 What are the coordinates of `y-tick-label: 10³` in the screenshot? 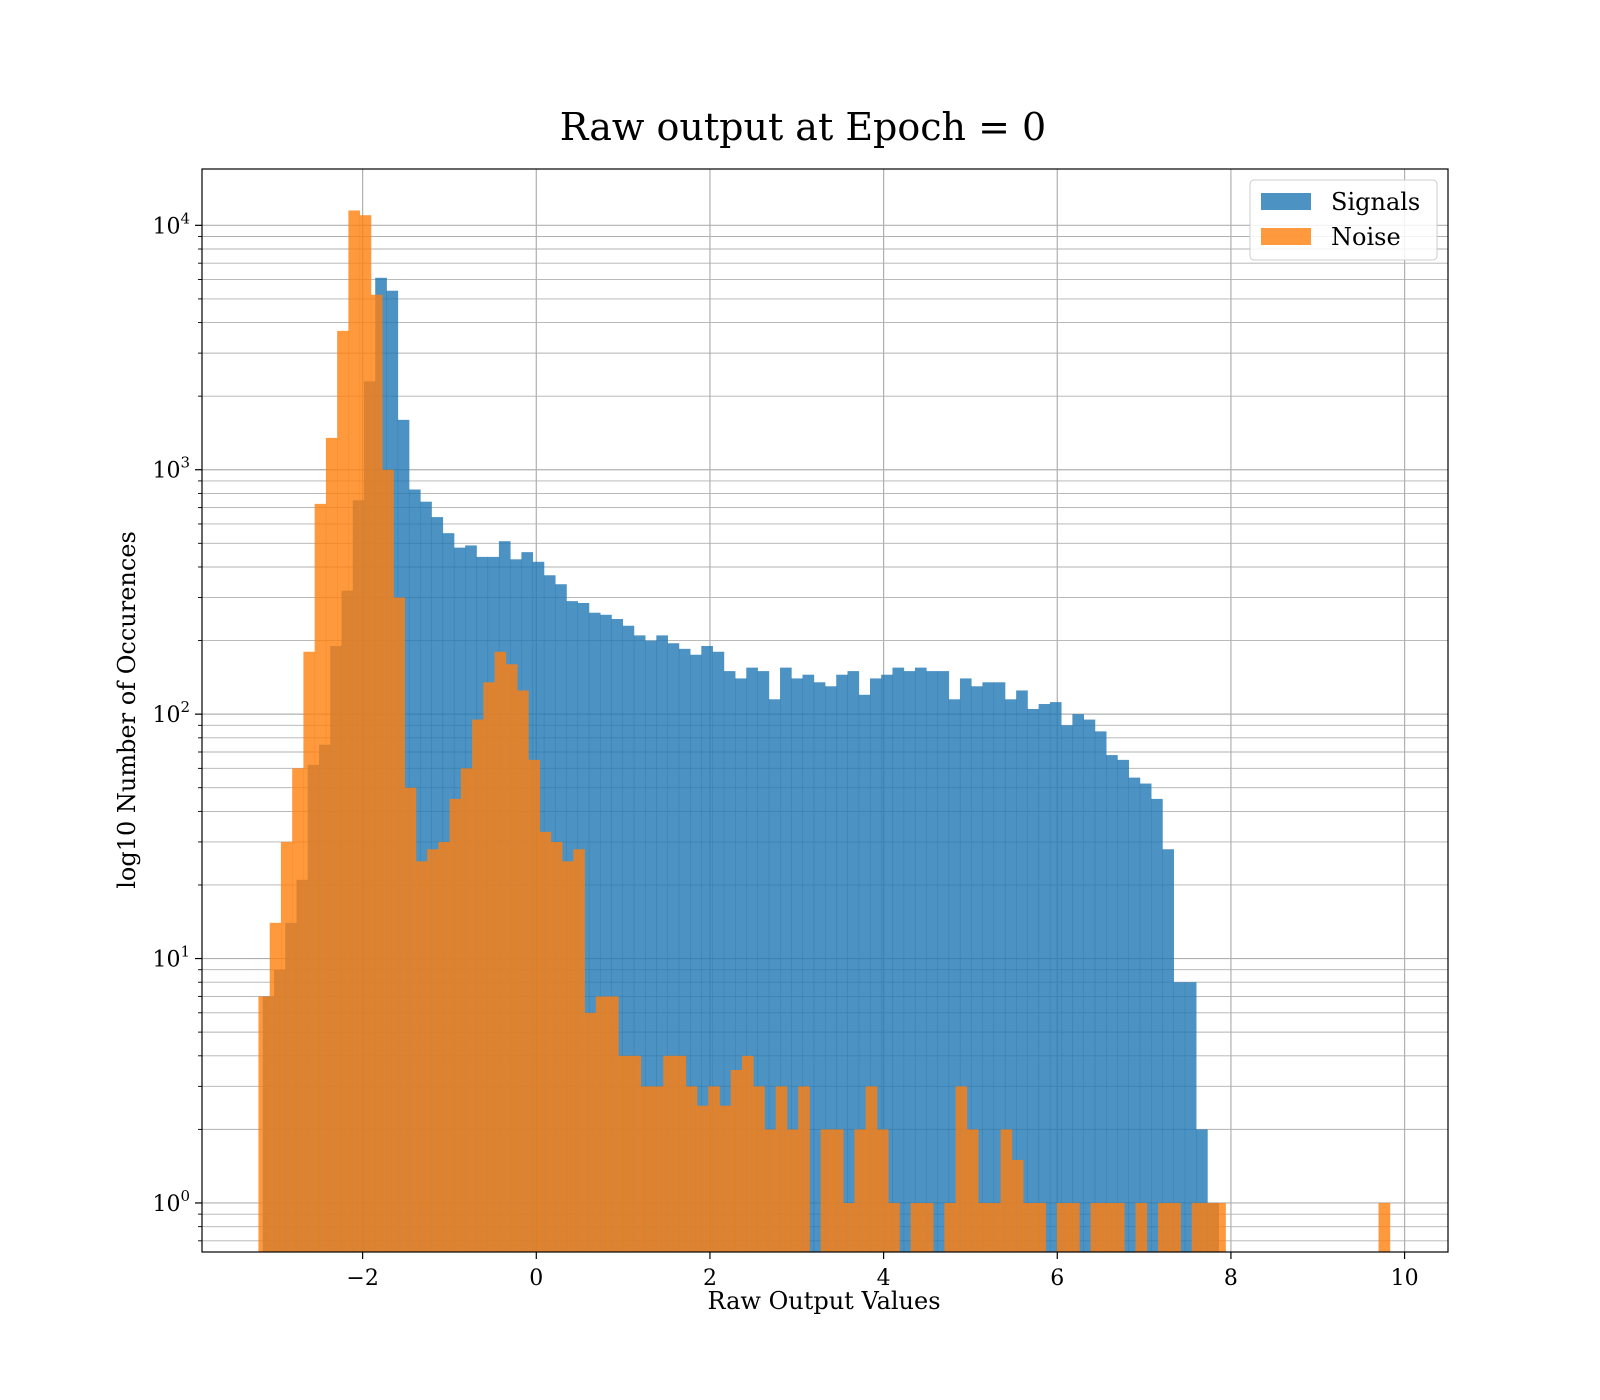 It's located at (171, 469).